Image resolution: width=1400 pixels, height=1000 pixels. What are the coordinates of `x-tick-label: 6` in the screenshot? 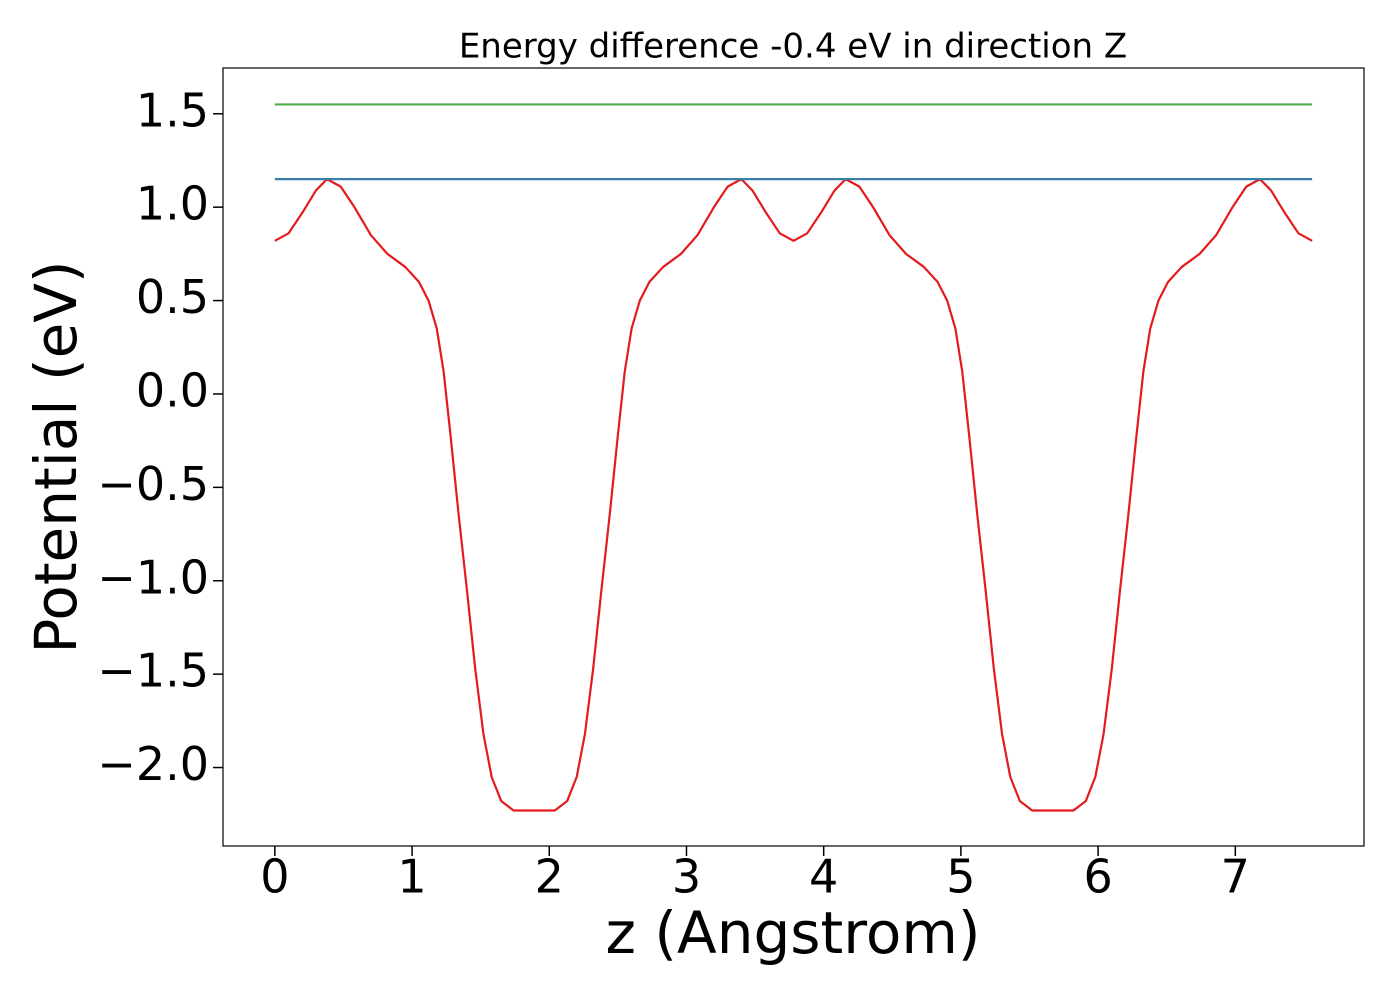 It's located at (1097, 877).